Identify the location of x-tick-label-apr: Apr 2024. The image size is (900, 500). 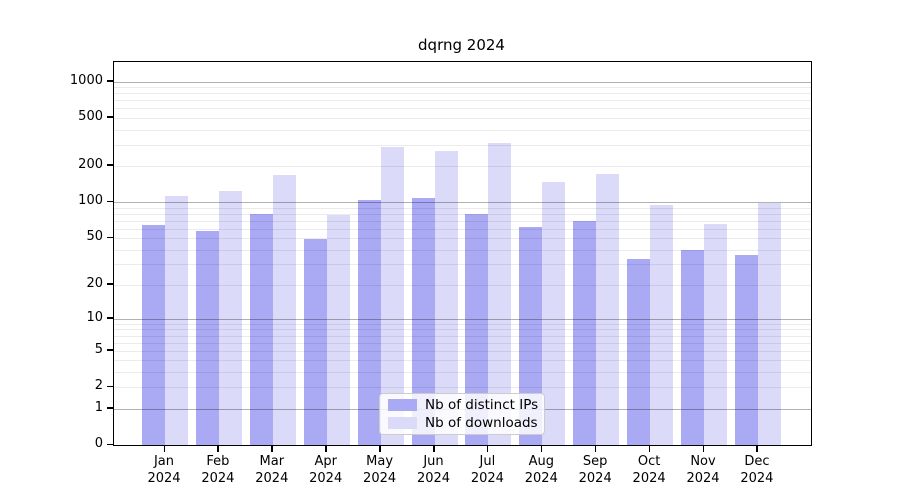
(326, 470).